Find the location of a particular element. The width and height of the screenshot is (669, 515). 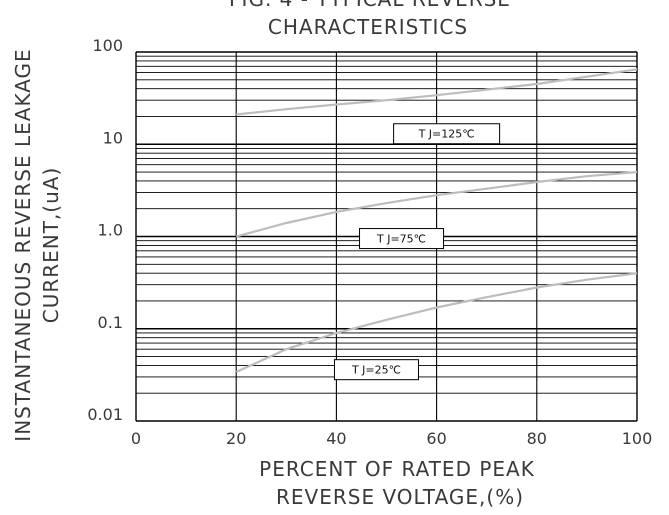

series-labels: T J=125℃ T J=75℃ T J=25℃ is located at coordinates (417, 252).